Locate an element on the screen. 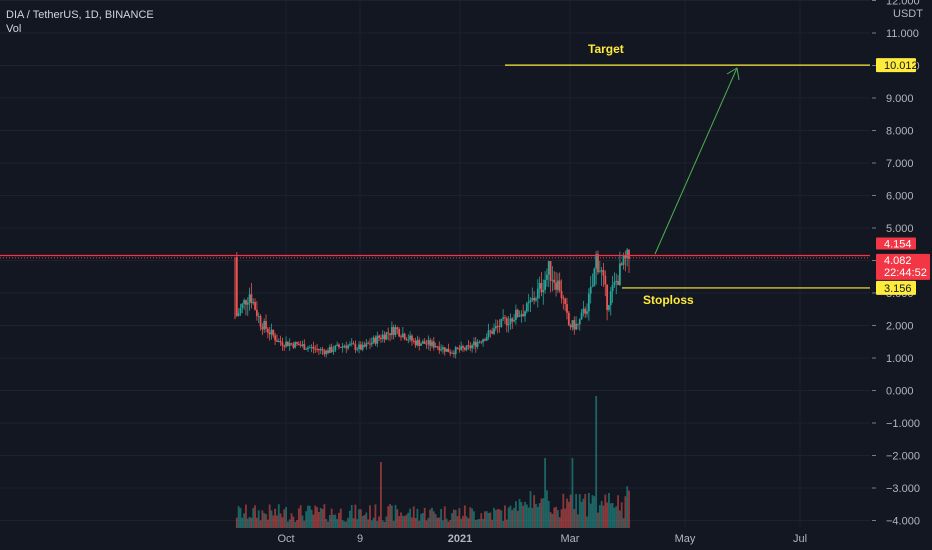 This screenshot has width=932, height=550. price-tick-label: 12.000 is located at coordinates (903, 4).